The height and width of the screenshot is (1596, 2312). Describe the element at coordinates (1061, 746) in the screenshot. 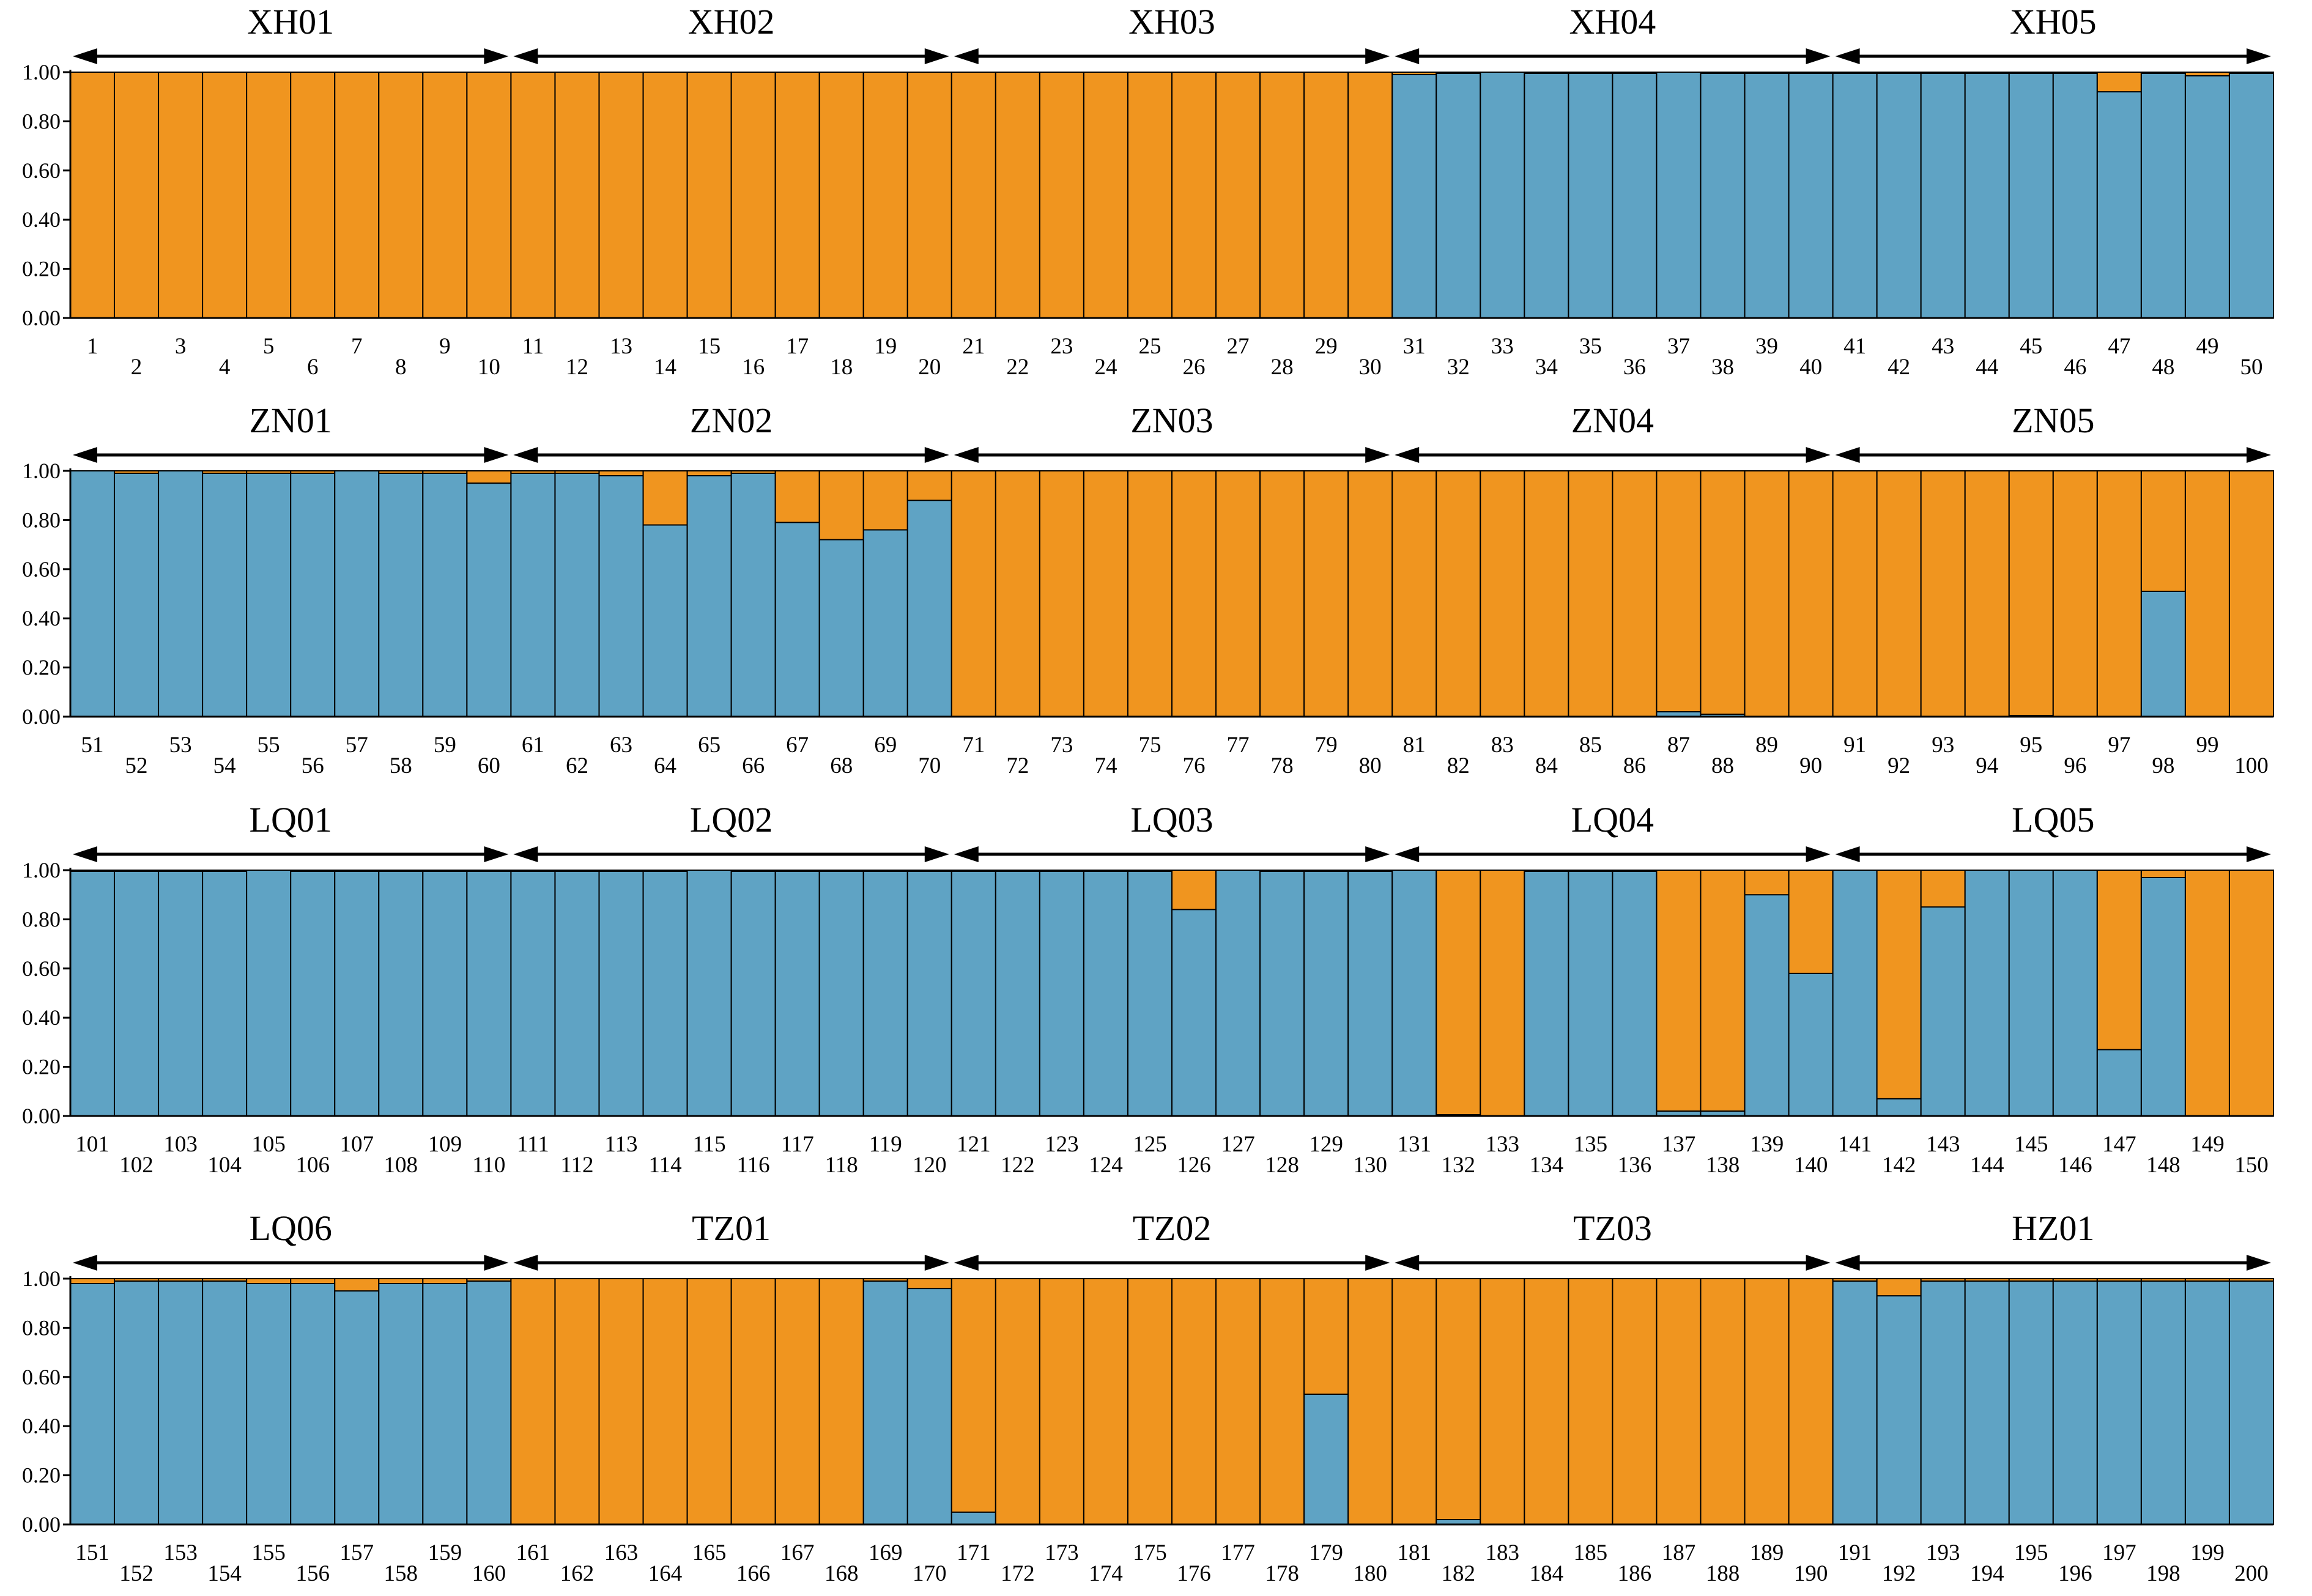

I see `sample-label: 73` at that location.